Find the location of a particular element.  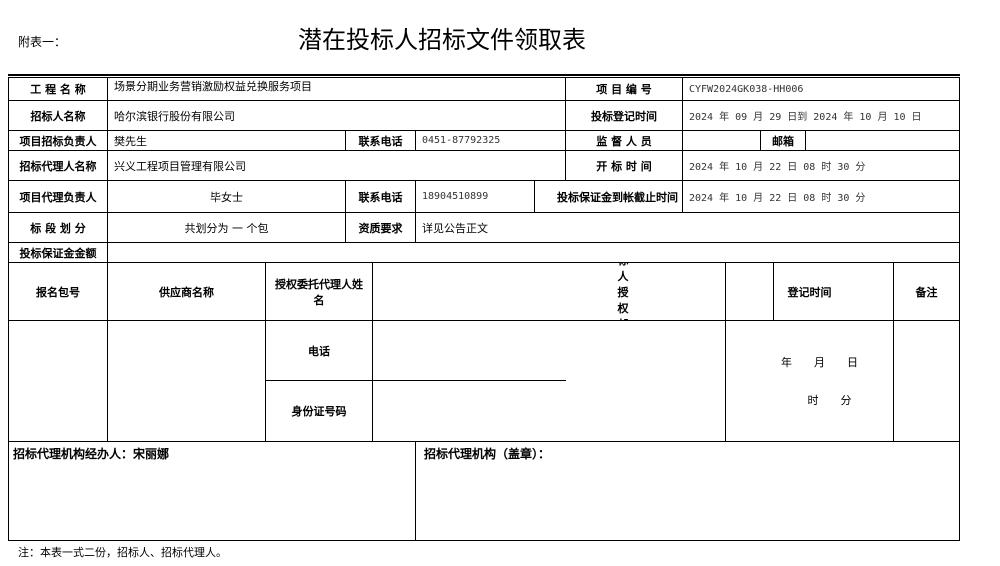

lot-value: 共划分为 一 个包 is located at coordinates (226, 227).